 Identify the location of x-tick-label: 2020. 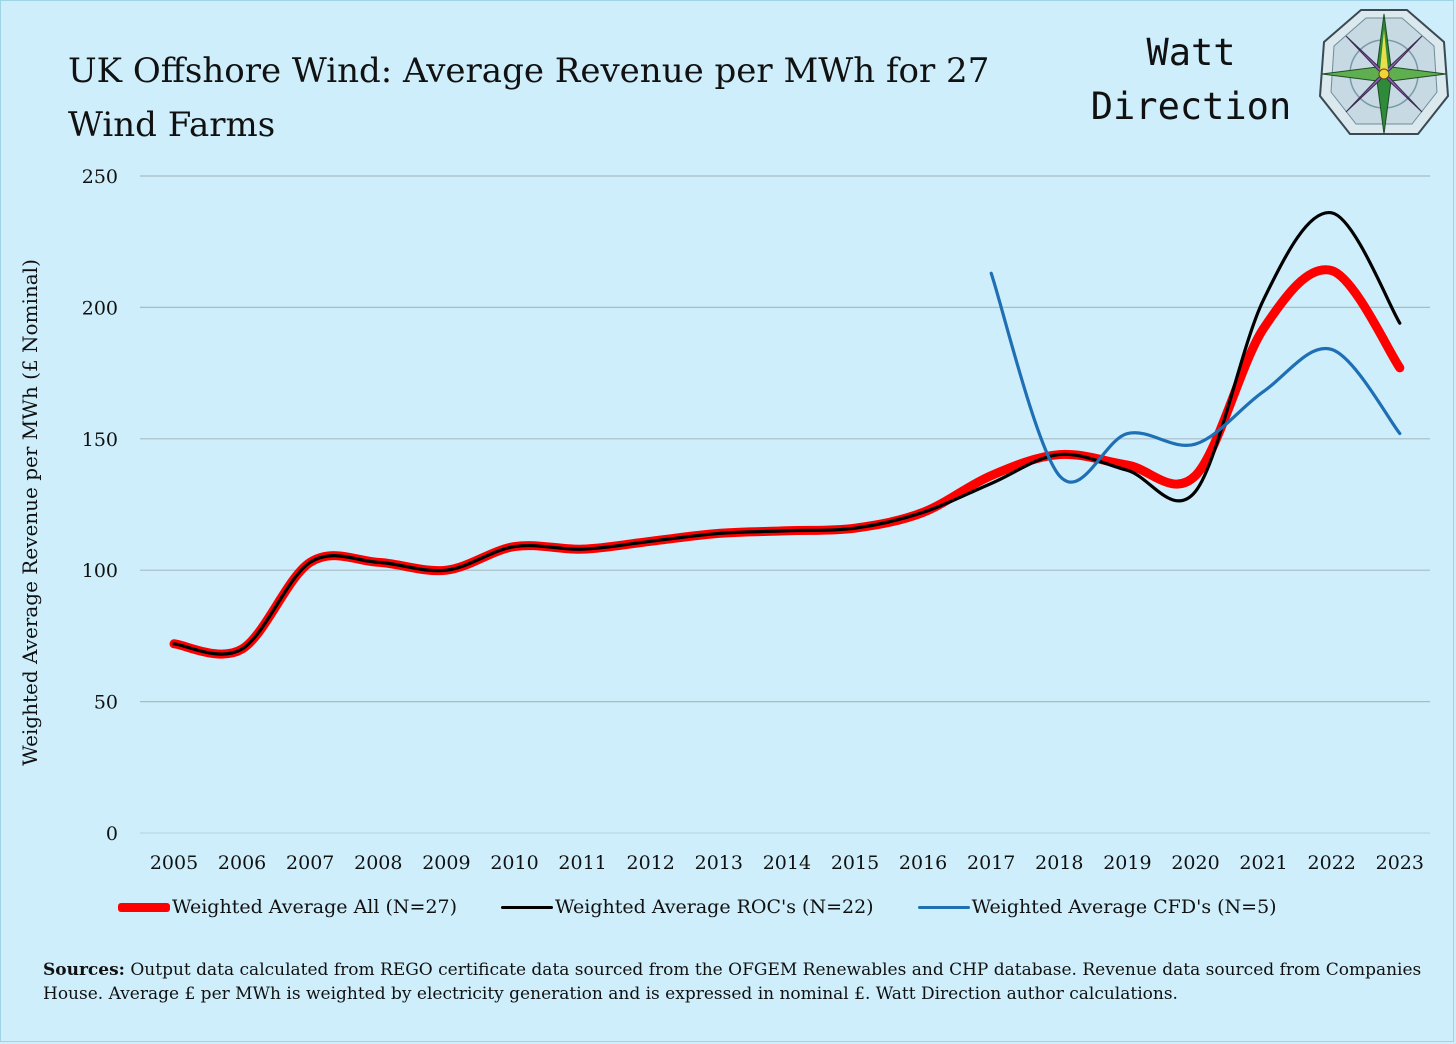
(1195, 863).